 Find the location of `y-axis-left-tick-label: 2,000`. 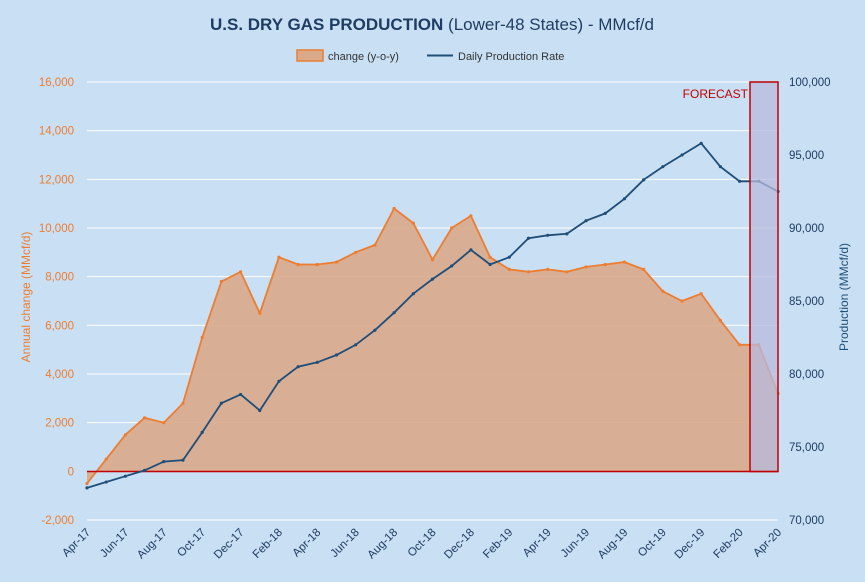

y-axis-left-tick-label: 2,000 is located at coordinates (59, 424).